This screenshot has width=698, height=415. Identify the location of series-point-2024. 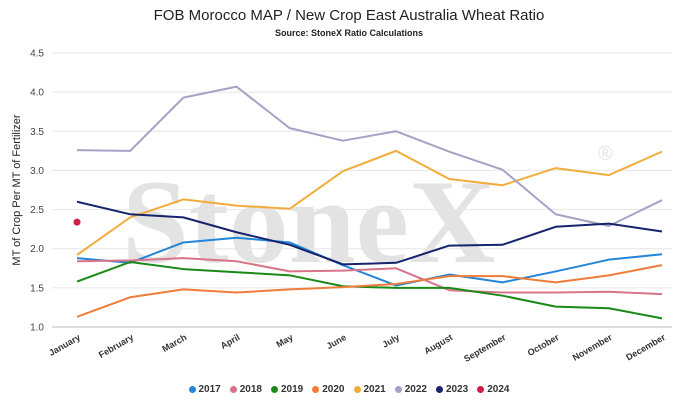
(77, 222).